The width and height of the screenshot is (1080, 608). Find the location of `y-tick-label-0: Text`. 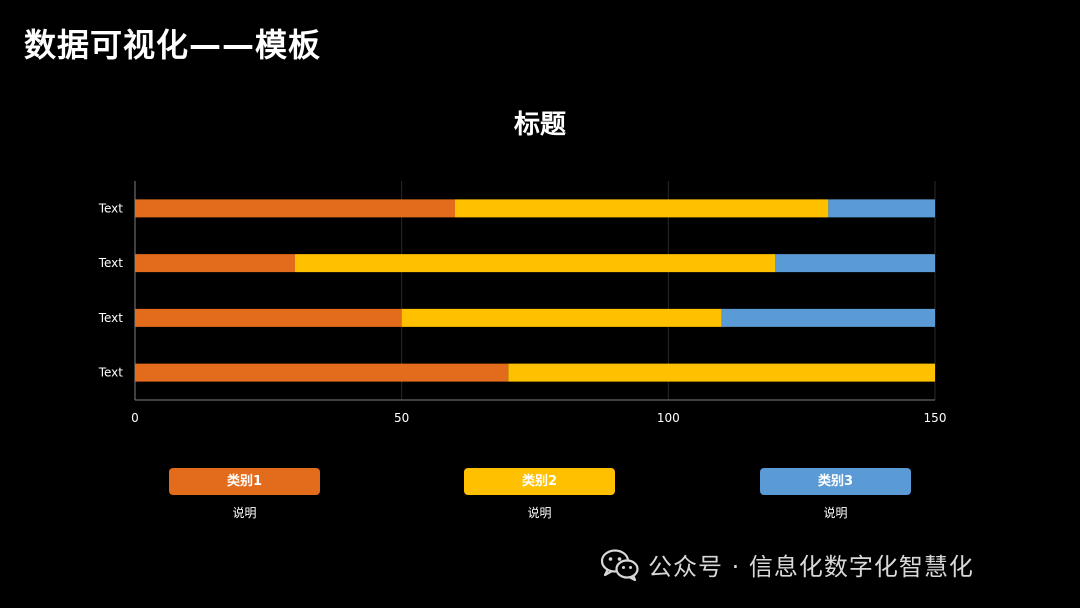

y-tick-label-0: Text is located at coordinates (111, 373).